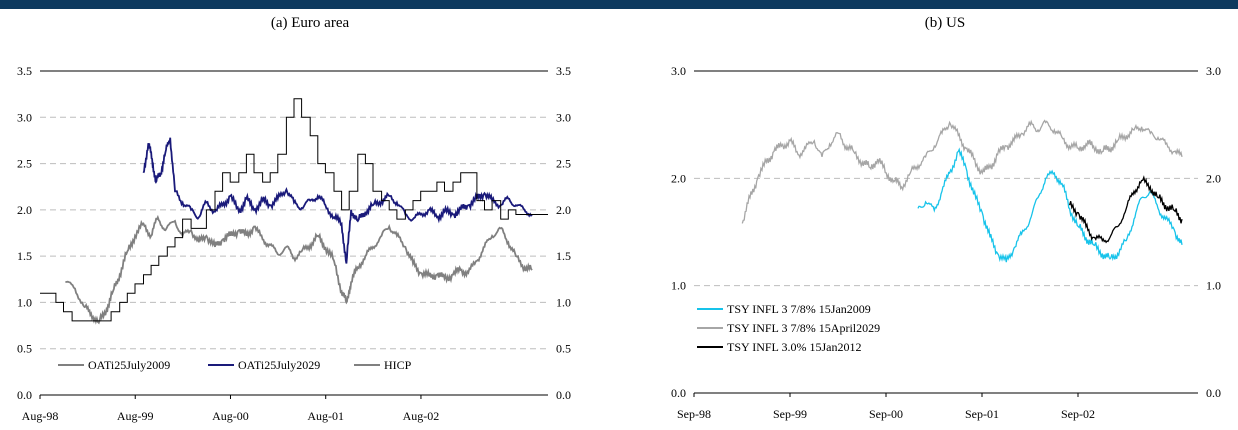 Image resolution: width=1238 pixels, height=430 pixels. I want to click on y-tick-label-left: 3.5, so click(24, 71).